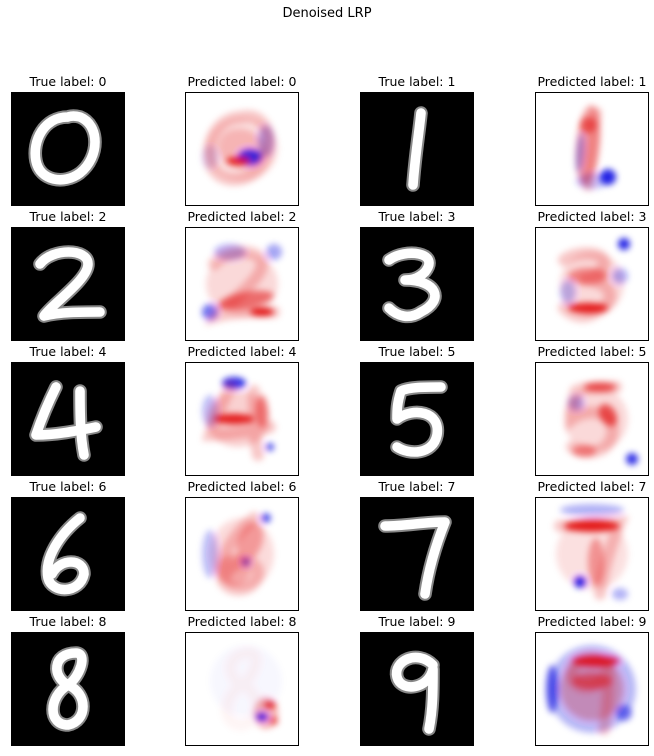 The height and width of the screenshot is (756, 654). Describe the element at coordinates (417, 351) in the screenshot. I see `true-label-title: True label: 5` at that location.